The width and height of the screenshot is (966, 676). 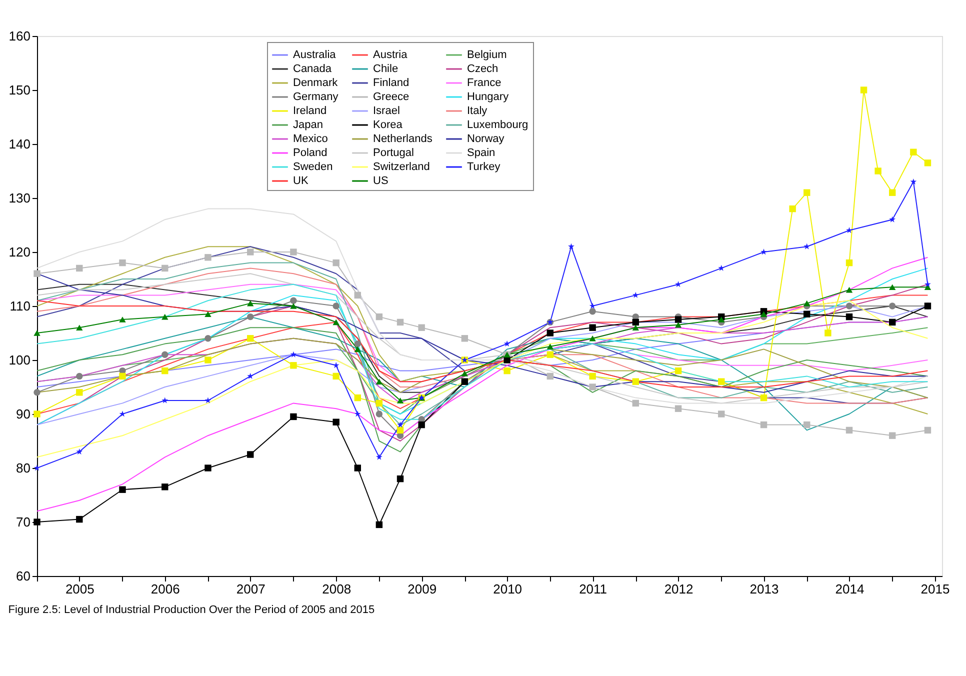 I want to click on legend-label: Luxembourg, so click(x=497, y=125).